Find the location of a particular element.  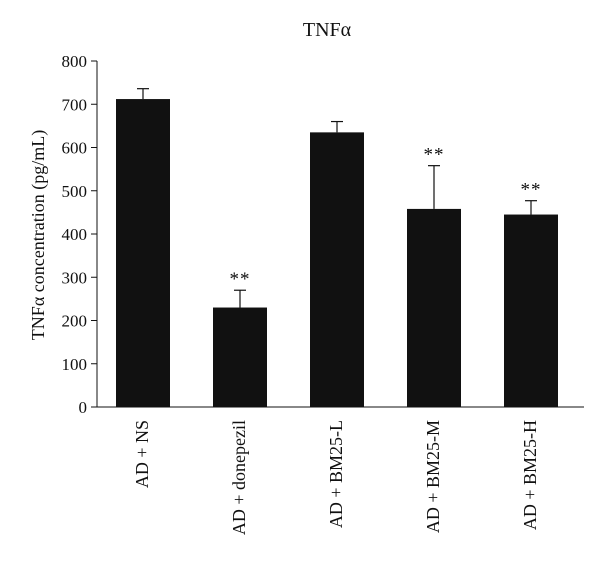

y-tick-label: 0 is located at coordinates (83, 407).